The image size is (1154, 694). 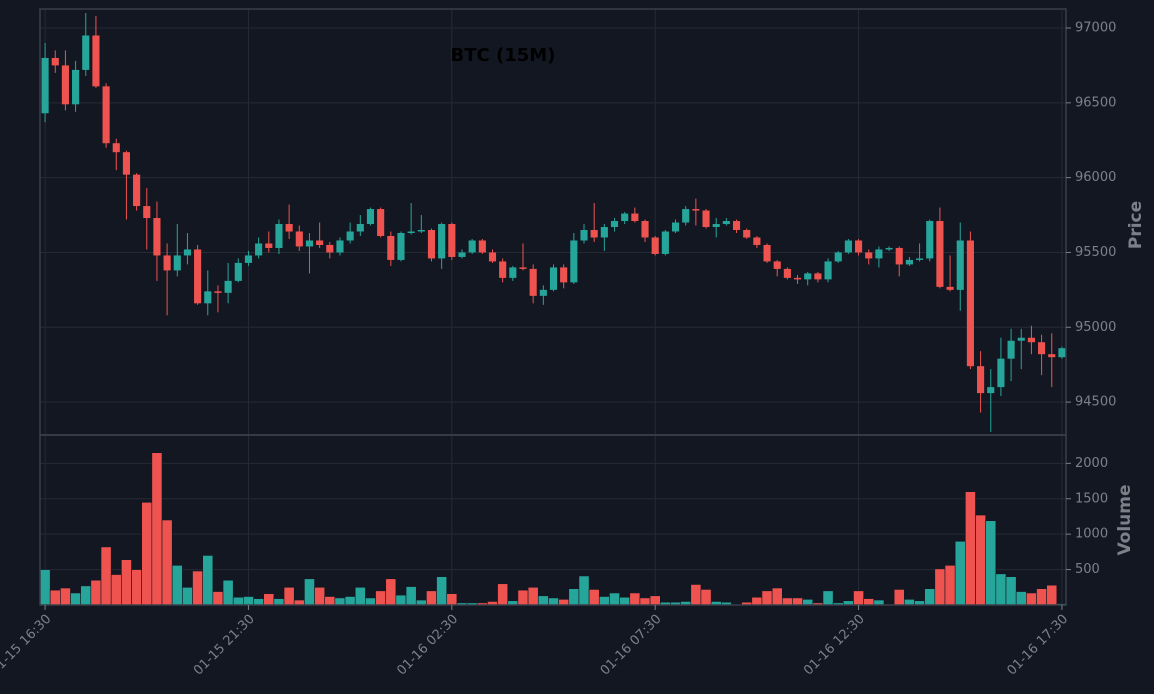 What do you see at coordinates (1095, 252) in the screenshot?
I see `y-tick-label: 95500` at bounding box center [1095, 252].